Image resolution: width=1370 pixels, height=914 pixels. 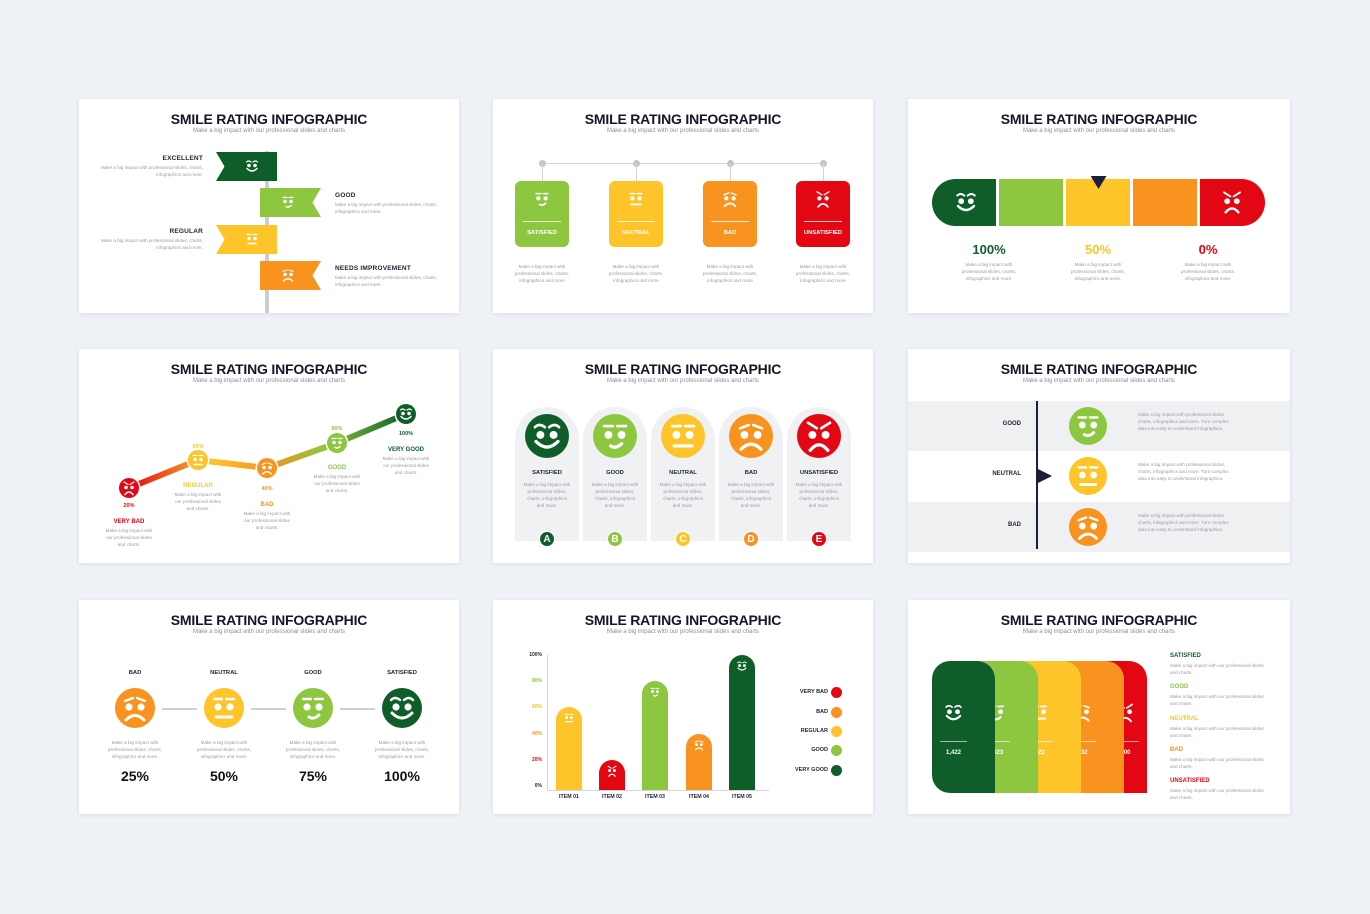 What do you see at coordinates (547, 473) in the screenshot?
I see `column-label: SATISFIED` at bounding box center [547, 473].